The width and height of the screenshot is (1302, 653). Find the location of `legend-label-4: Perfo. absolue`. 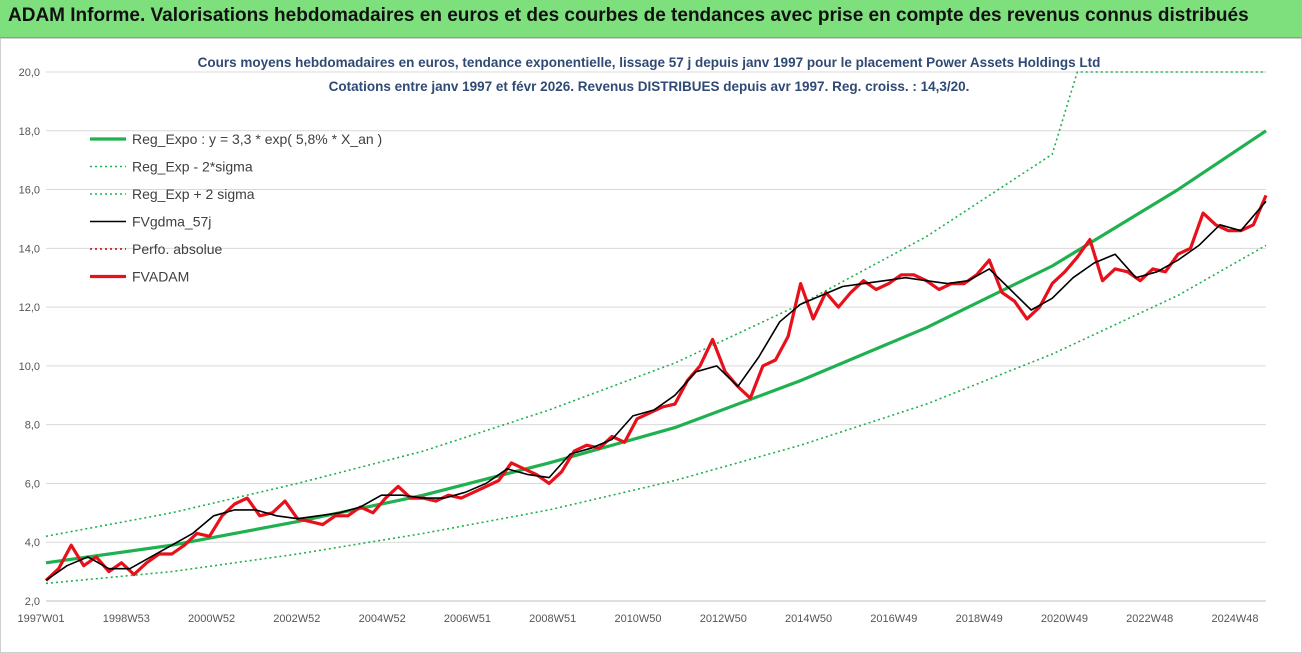

legend-label-4: Perfo. absolue is located at coordinates (177, 249).